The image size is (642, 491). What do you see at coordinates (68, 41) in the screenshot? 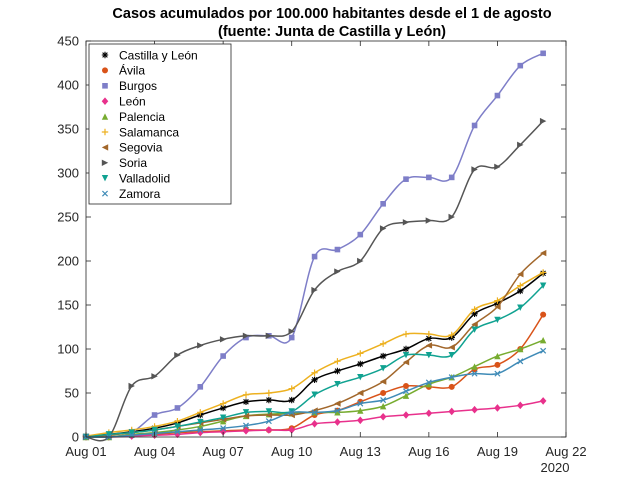
I see `y-tick-label: 450` at bounding box center [68, 41].